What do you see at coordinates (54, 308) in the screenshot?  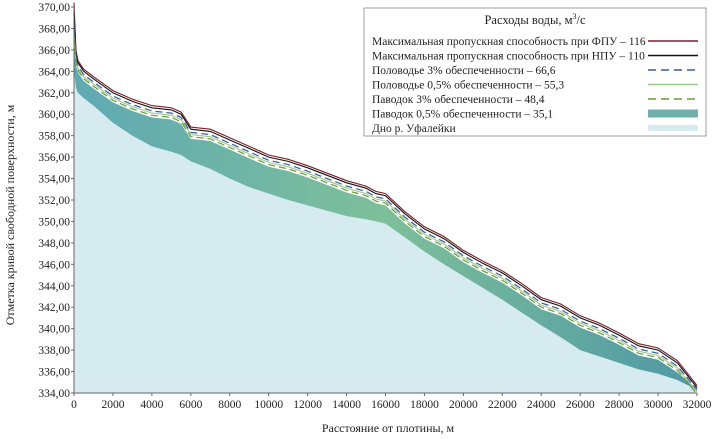 I see `y-tick-label: 342,00` at bounding box center [54, 308].